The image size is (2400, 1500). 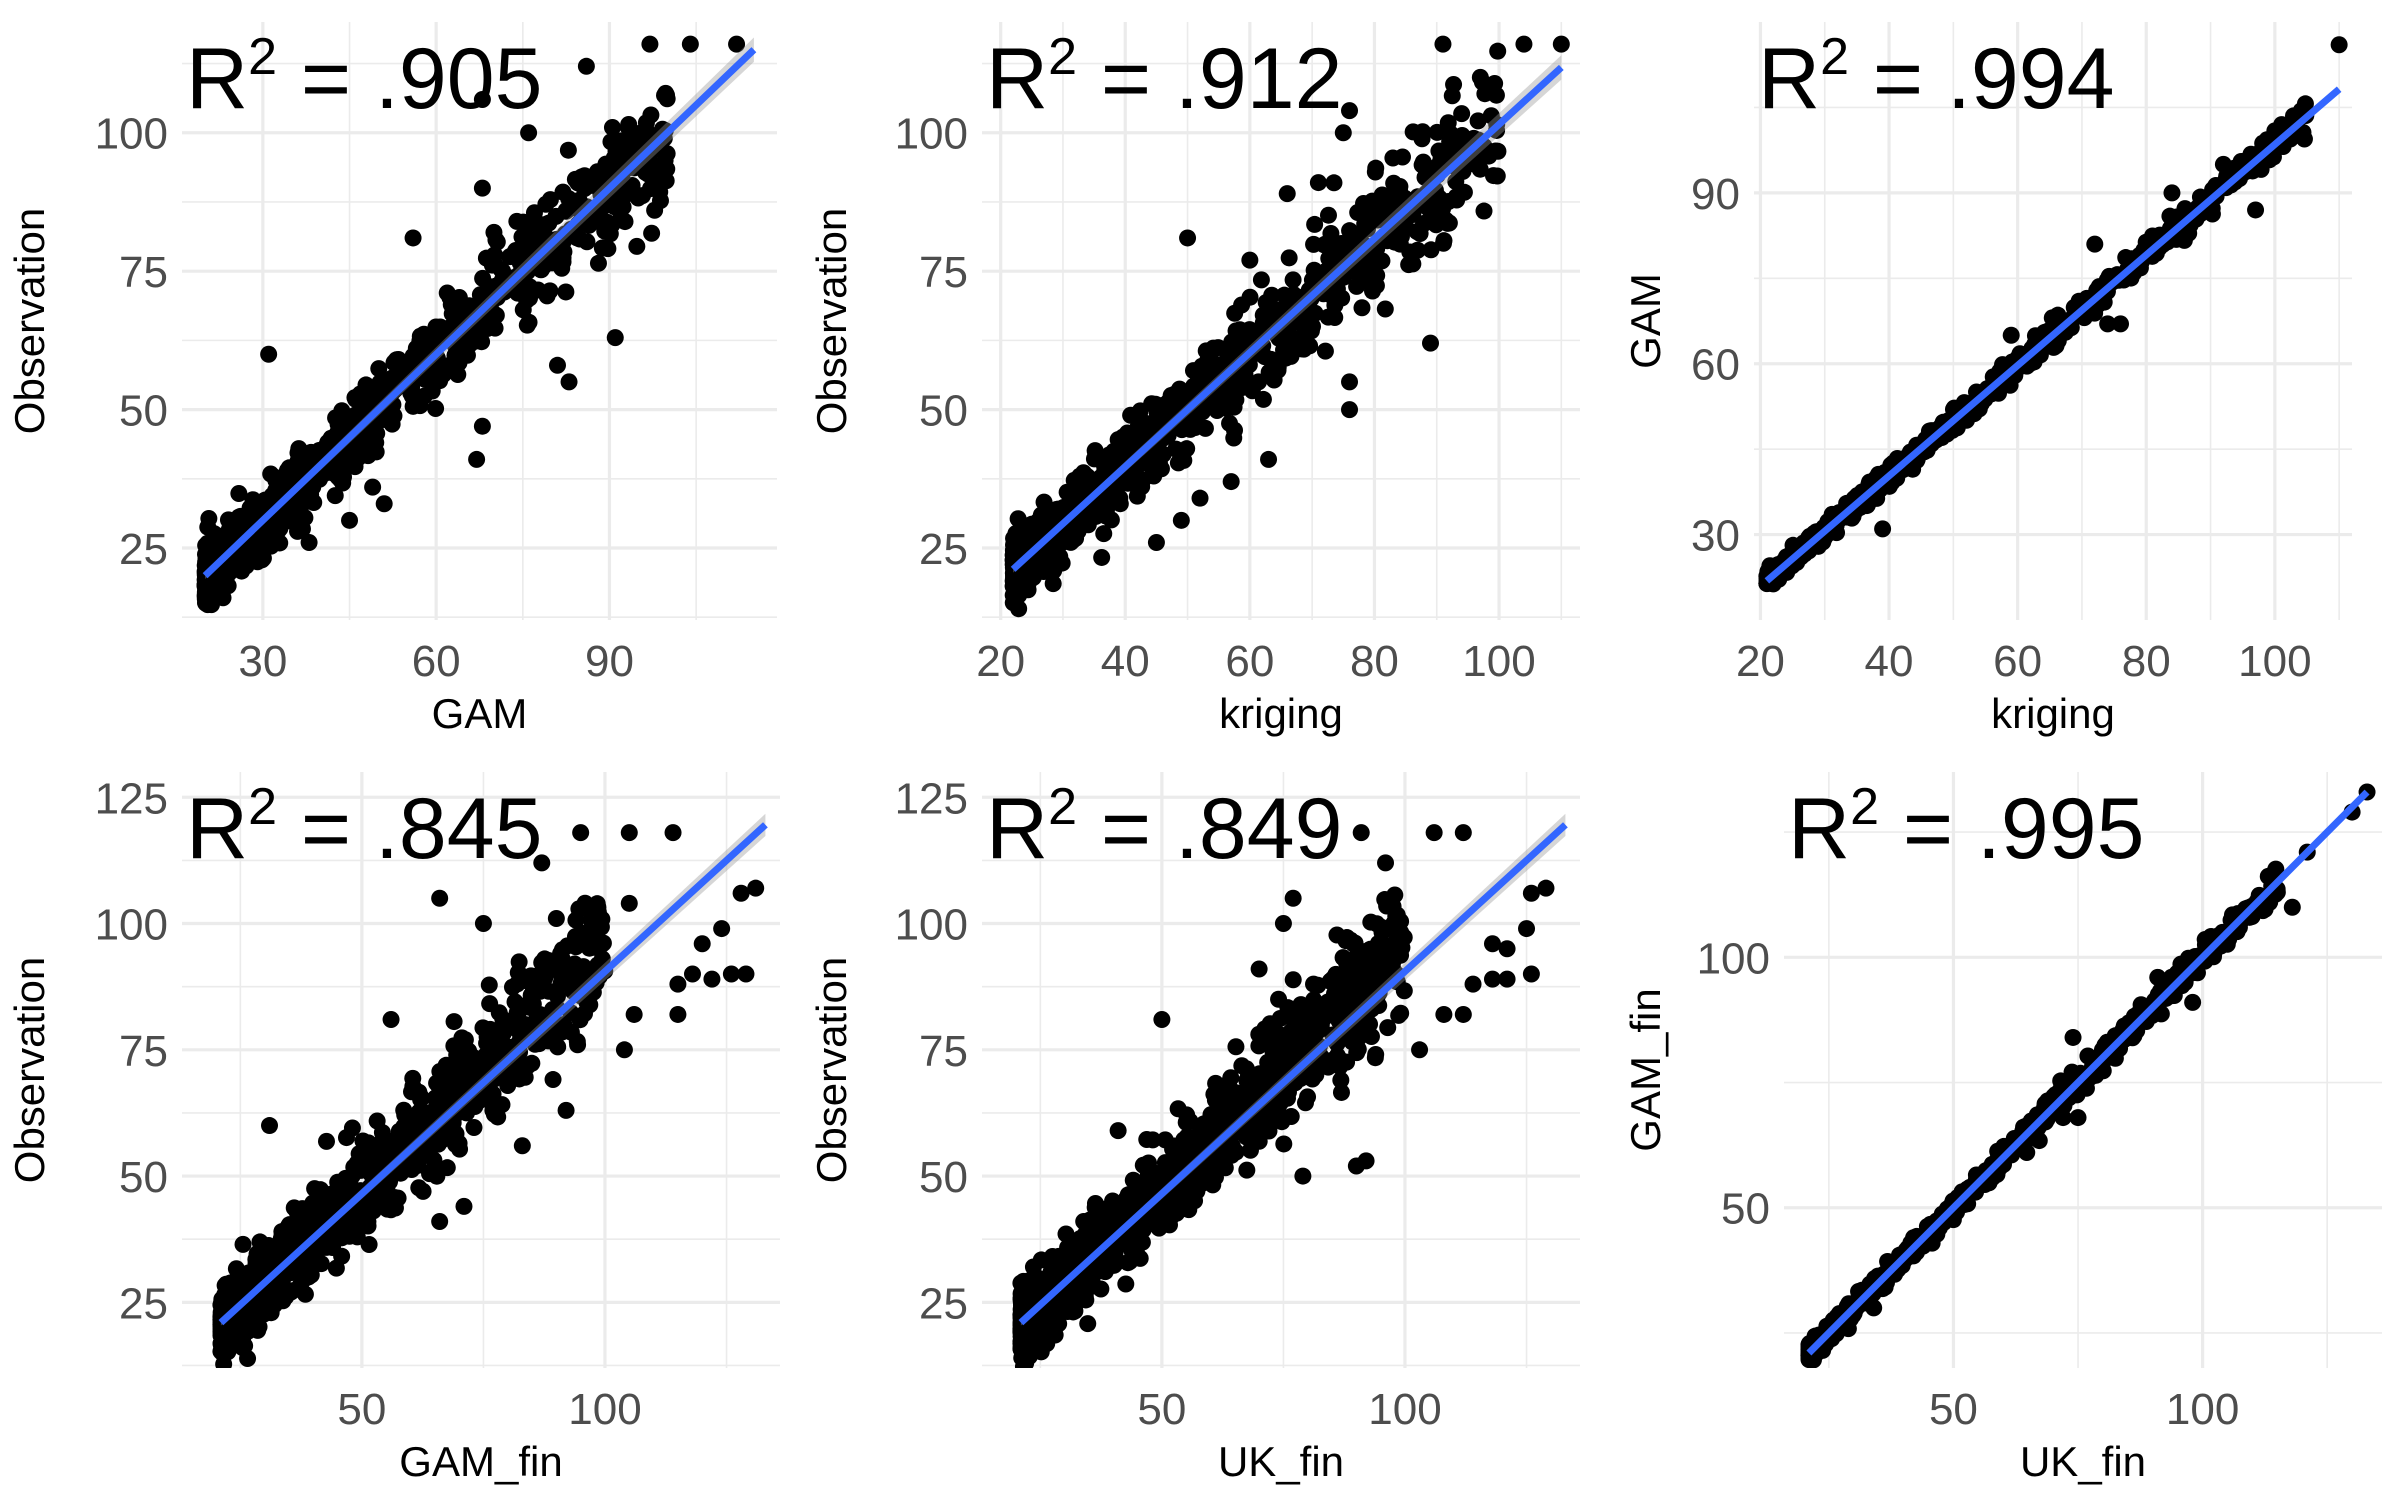 I want to click on y-tick-label: 75, so click(x=943, y=272).